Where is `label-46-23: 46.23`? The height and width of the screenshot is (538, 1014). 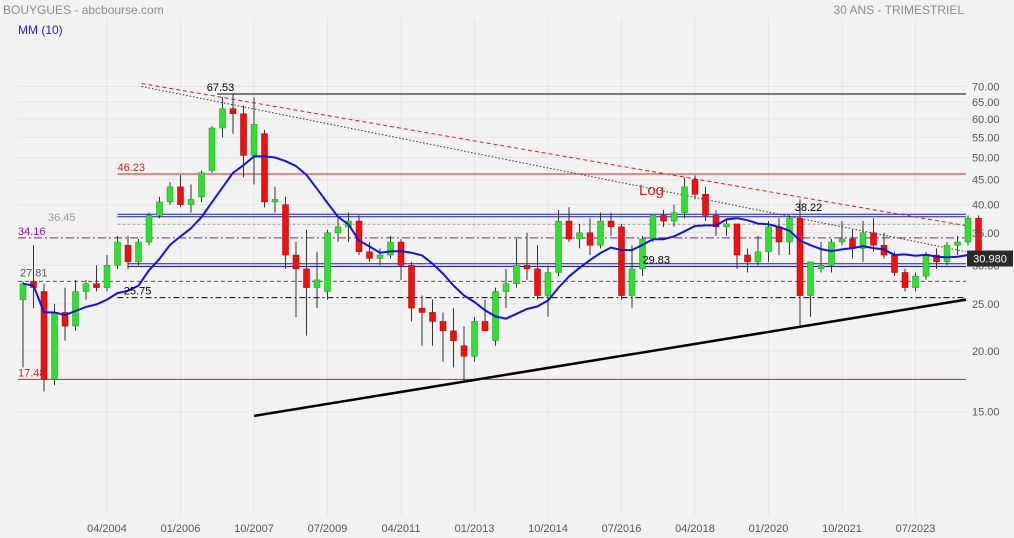
label-46-23: 46.23 is located at coordinates (132, 168).